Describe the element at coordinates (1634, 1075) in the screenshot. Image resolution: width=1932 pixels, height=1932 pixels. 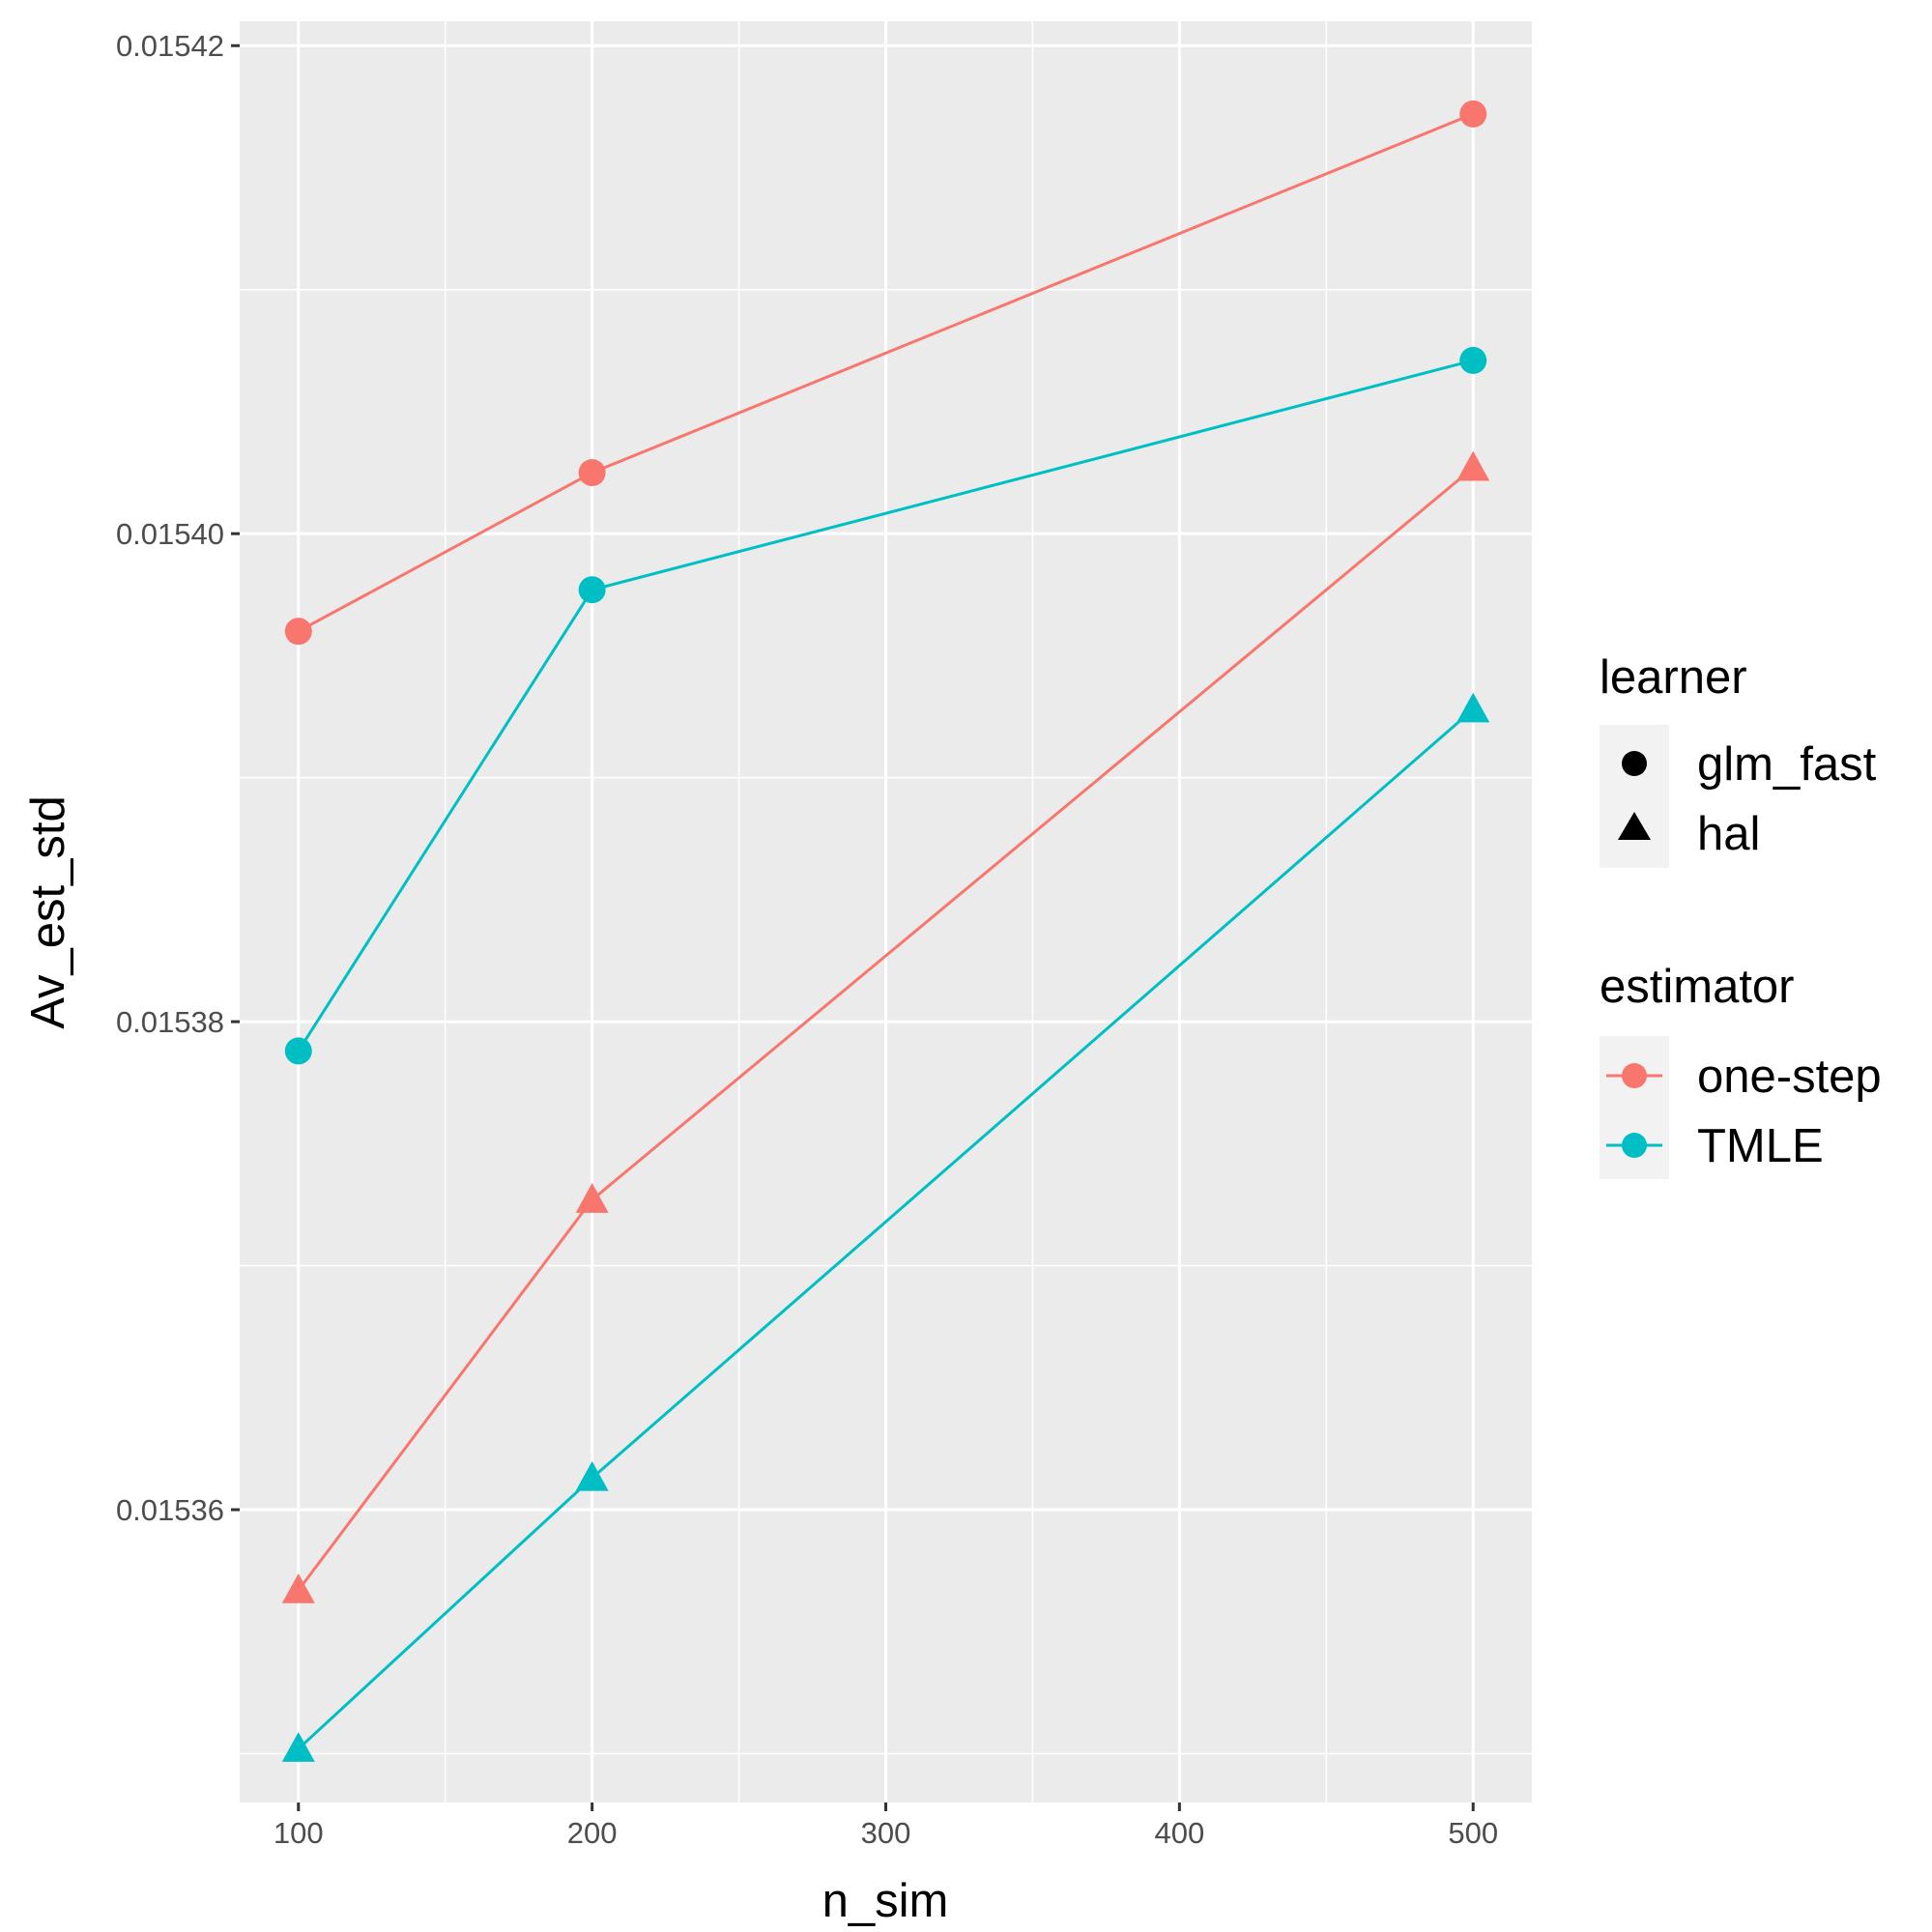
I see `legend-one-step-circle-icon` at that location.